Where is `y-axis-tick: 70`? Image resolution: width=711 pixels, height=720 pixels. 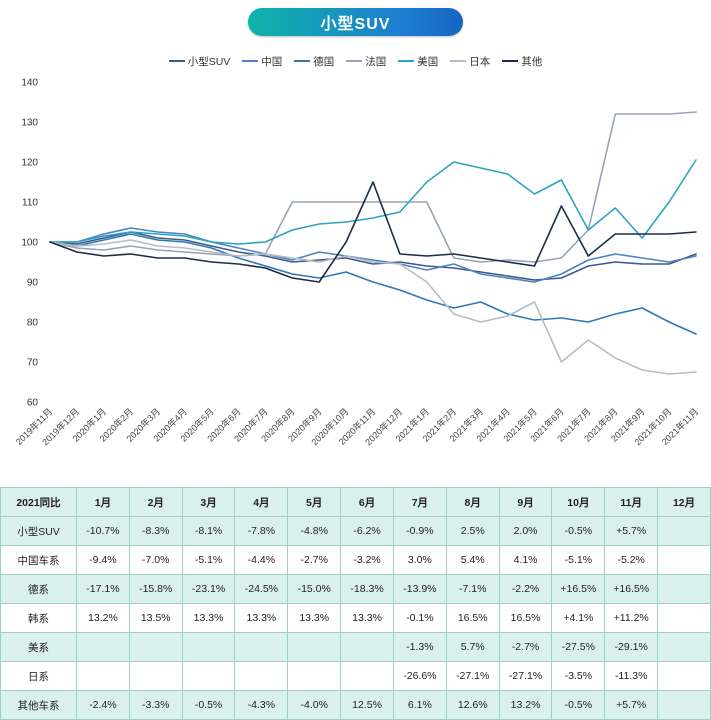
y-axis-tick: 70 is located at coordinates (33, 363).